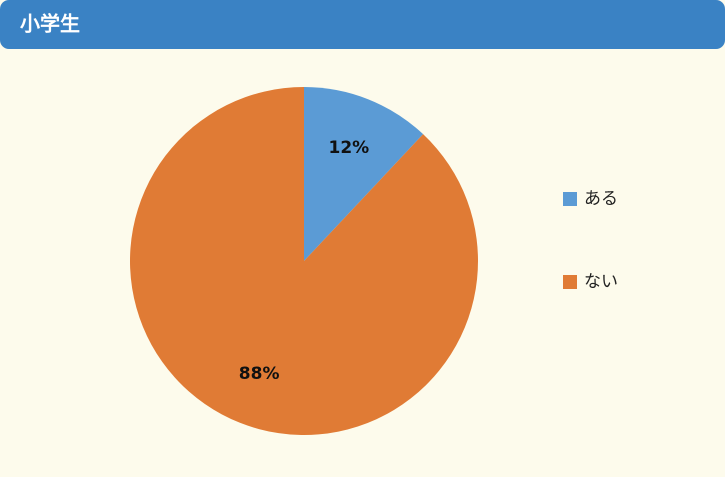 This screenshot has height=477, width=725. What do you see at coordinates (601, 282) in the screenshot?
I see `legend-label: ない` at bounding box center [601, 282].